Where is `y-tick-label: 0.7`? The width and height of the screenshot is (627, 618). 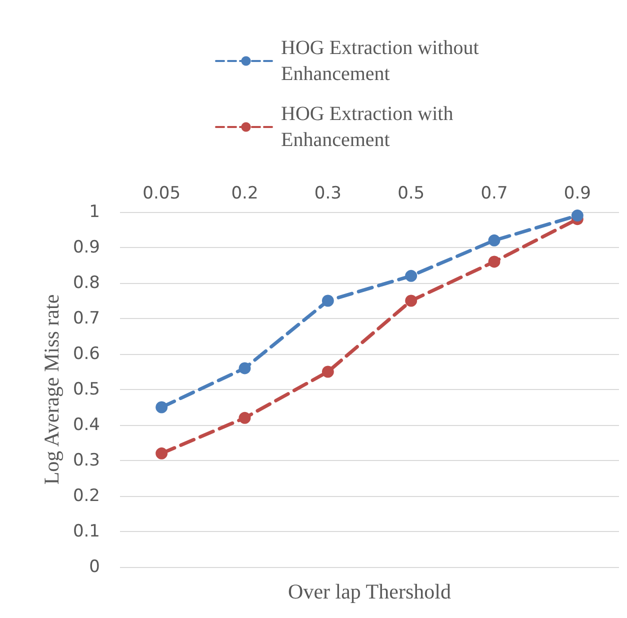 y-tick-label: 0.7 is located at coordinates (86, 318).